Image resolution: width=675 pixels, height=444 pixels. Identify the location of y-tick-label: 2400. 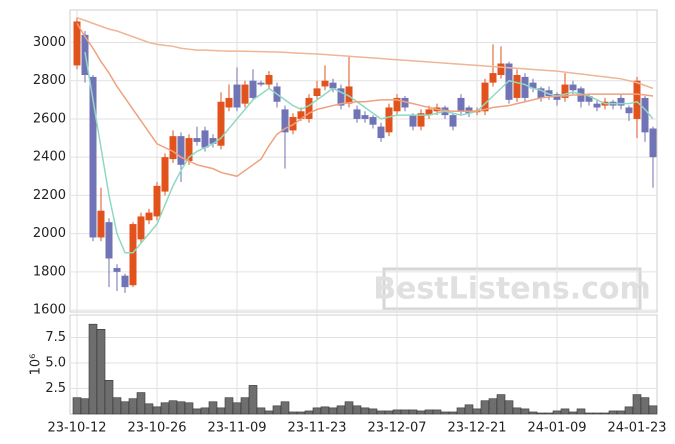
(49, 157).